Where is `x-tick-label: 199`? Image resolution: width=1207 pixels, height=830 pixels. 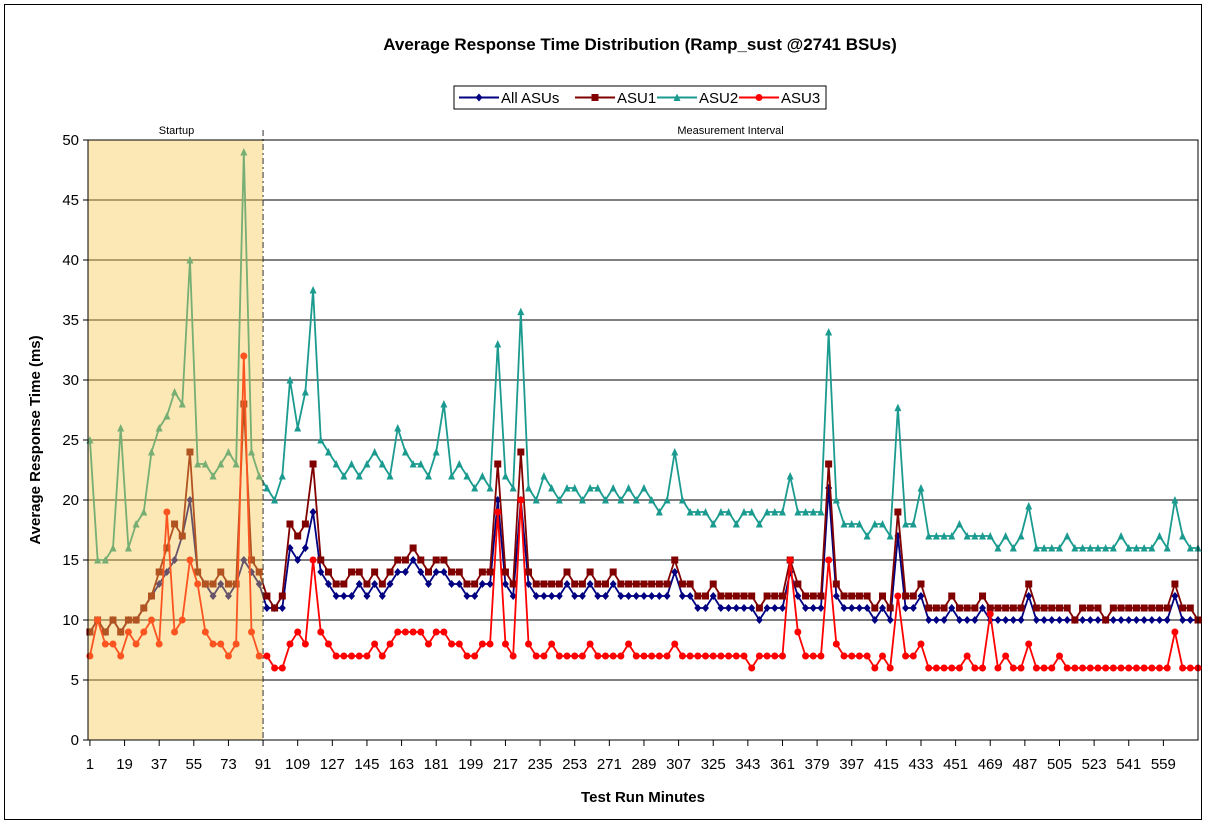 x-tick-label: 199 is located at coordinates (470, 764).